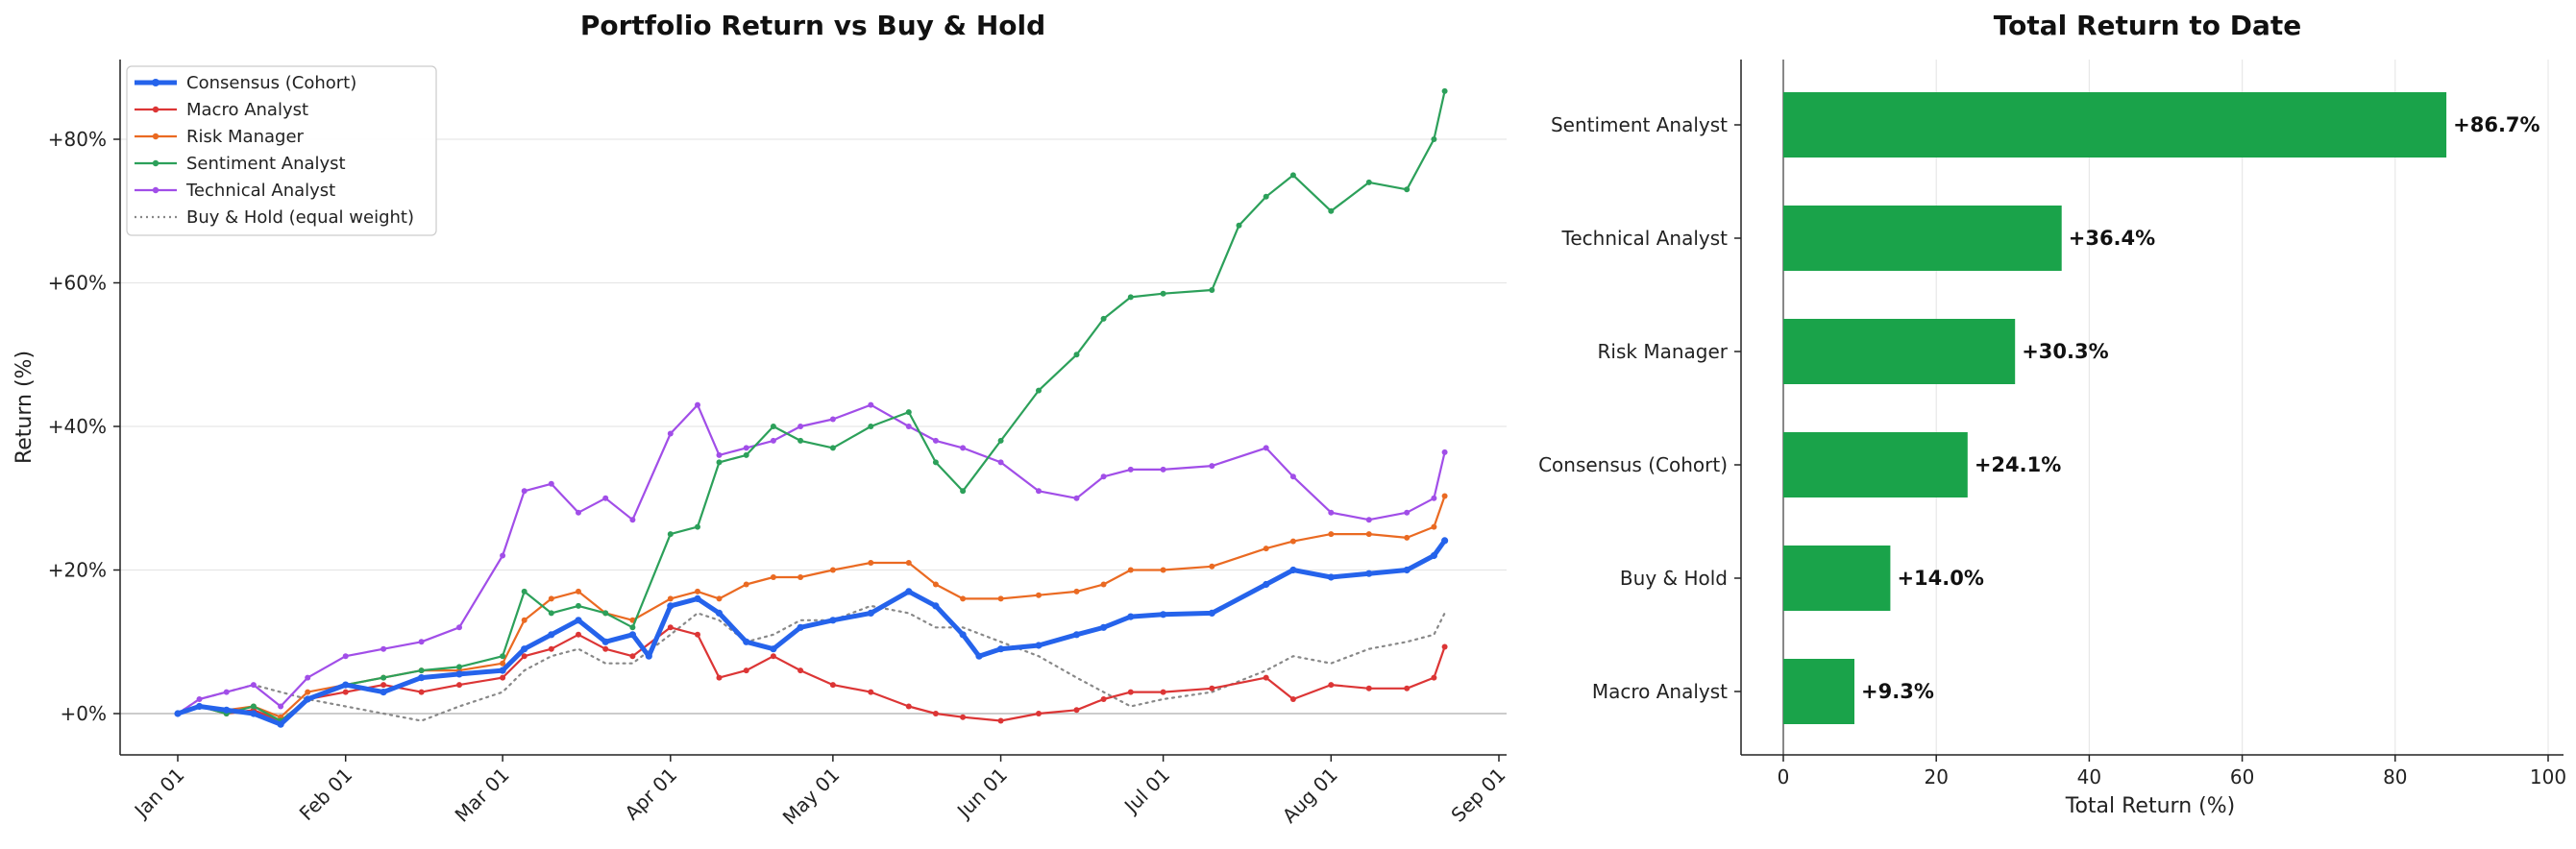  Describe the element at coordinates (1897, 692) in the screenshot. I see `bar-value-label: +9.3%` at that location.